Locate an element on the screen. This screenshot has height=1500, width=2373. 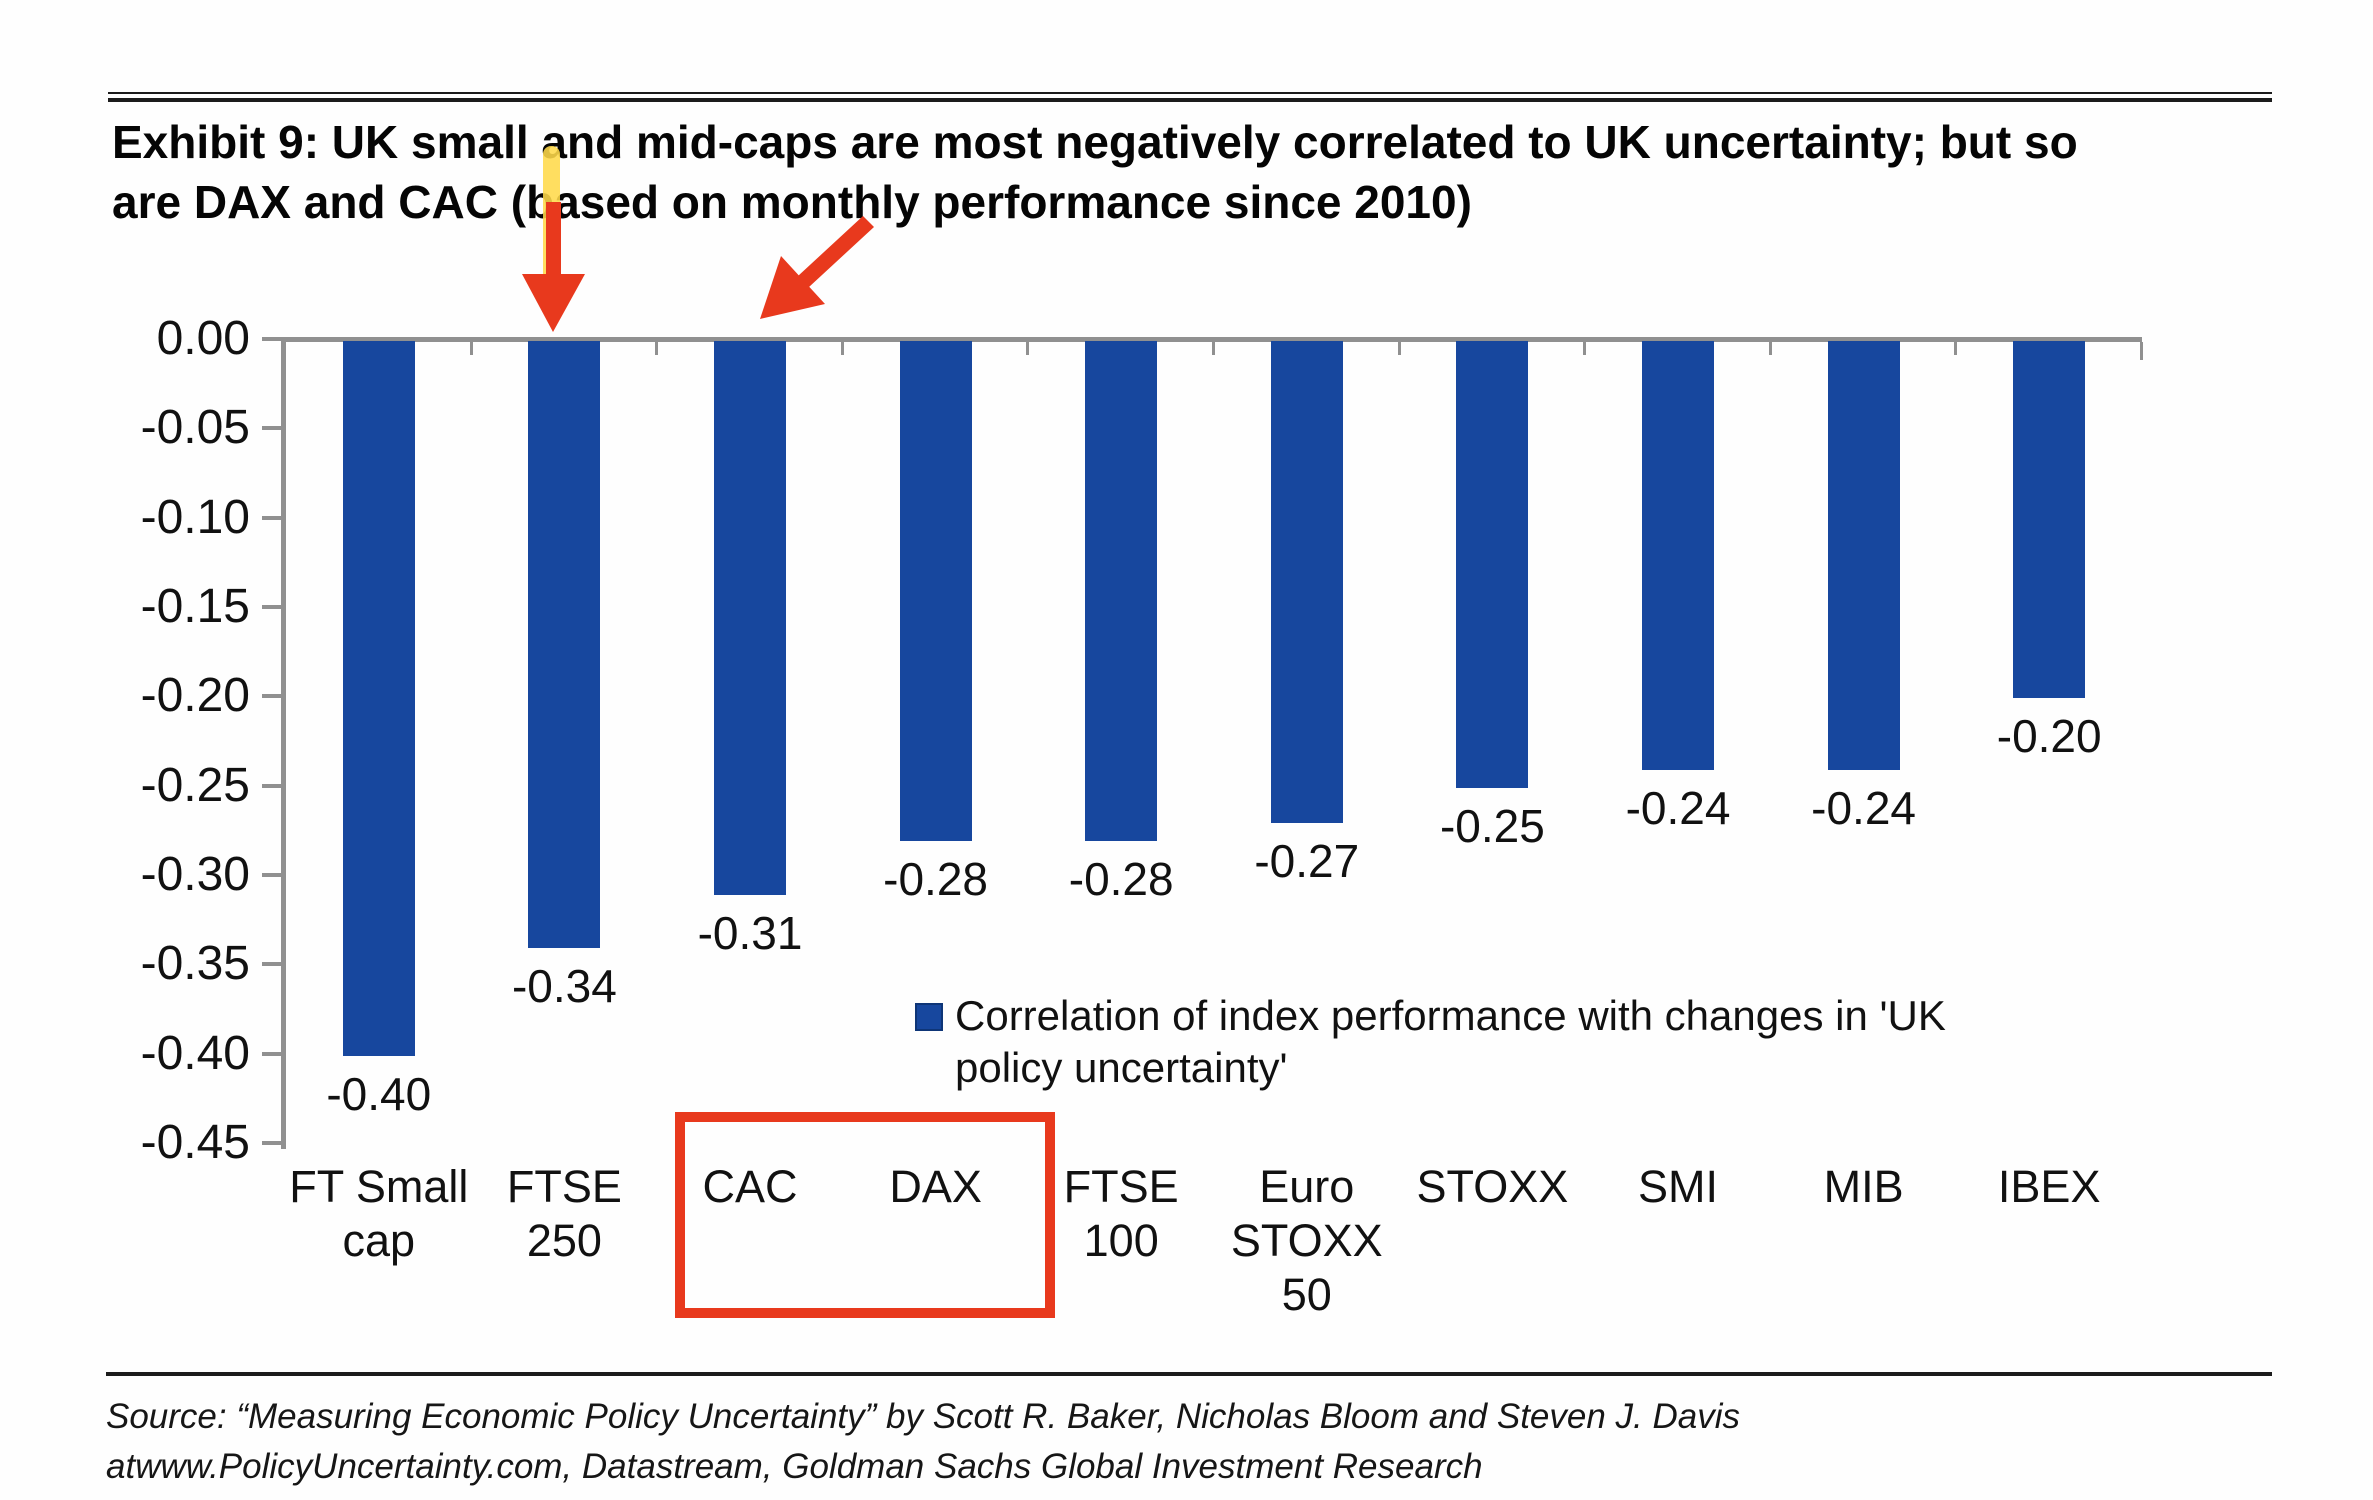
x-axis-label: FTSE 250 is located at coordinates (564, 1213).